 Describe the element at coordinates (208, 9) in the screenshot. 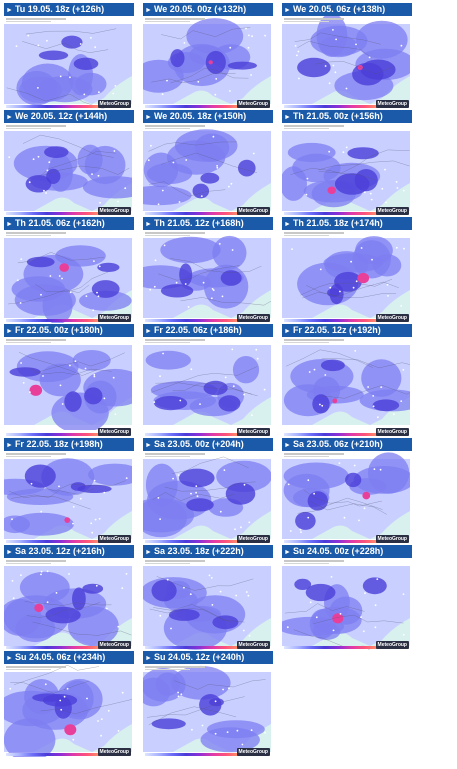

I see `panel-header: ► We 20.05. 00z (+132h)` at that location.